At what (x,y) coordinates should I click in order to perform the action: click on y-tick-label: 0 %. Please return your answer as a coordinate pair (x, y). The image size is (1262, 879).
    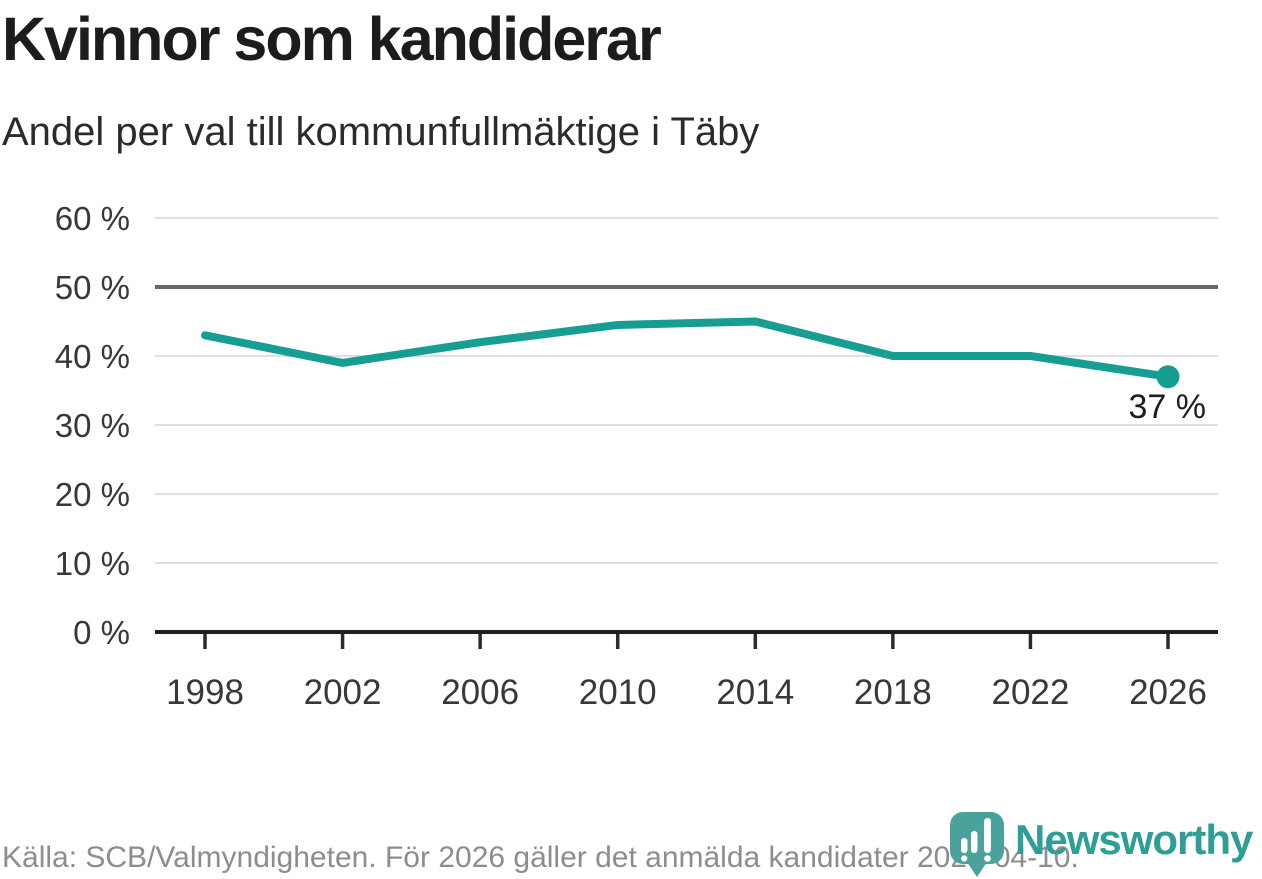
    Looking at the image, I should click on (101, 632).